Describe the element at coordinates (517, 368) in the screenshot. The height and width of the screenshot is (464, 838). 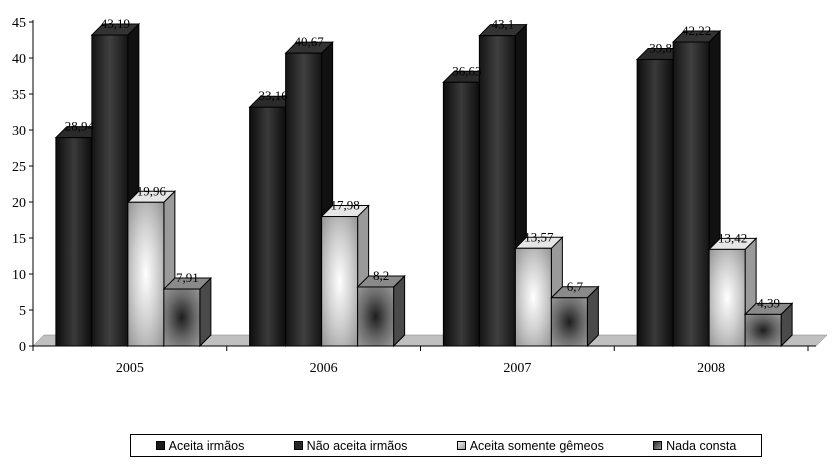
I see `x-tick-label: 2007` at that location.